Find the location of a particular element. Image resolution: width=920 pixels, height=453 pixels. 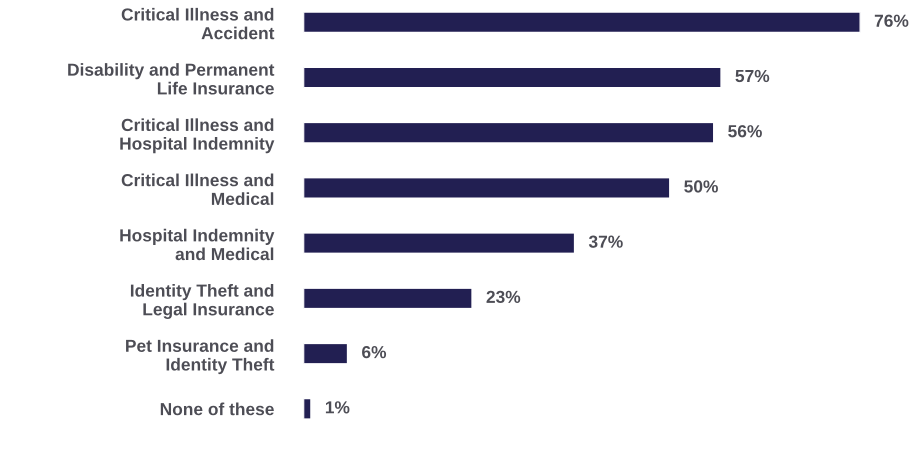

data-label: 76% is located at coordinates (891, 20).